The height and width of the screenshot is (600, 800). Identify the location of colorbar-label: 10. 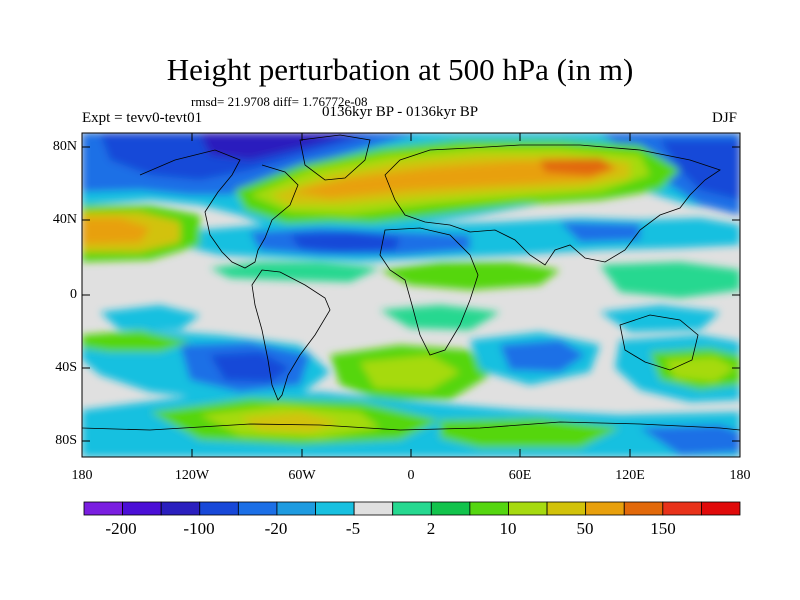
(508, 528).